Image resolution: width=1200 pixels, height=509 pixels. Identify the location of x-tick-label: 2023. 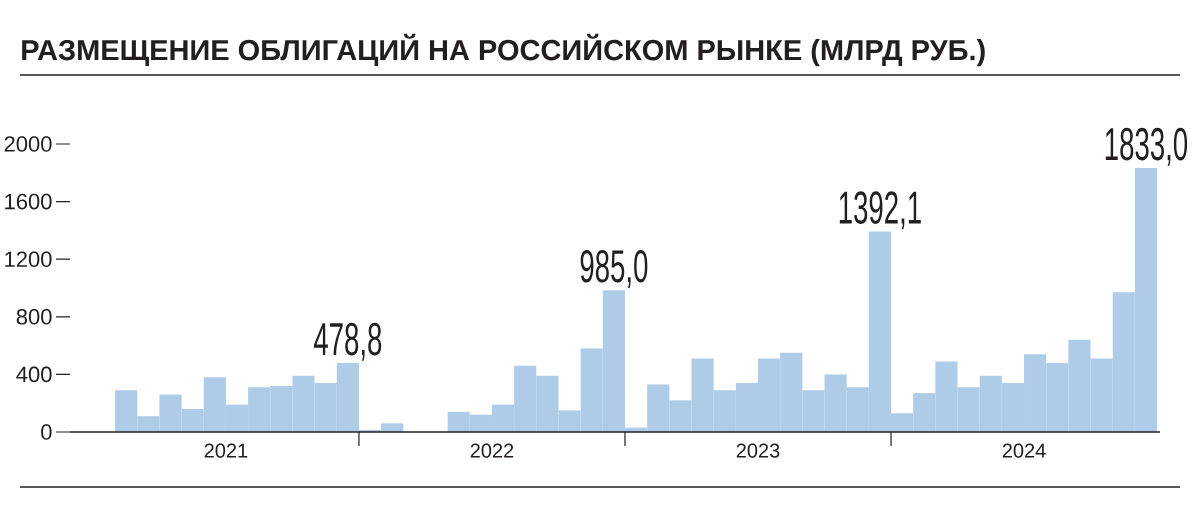
(758, 450).